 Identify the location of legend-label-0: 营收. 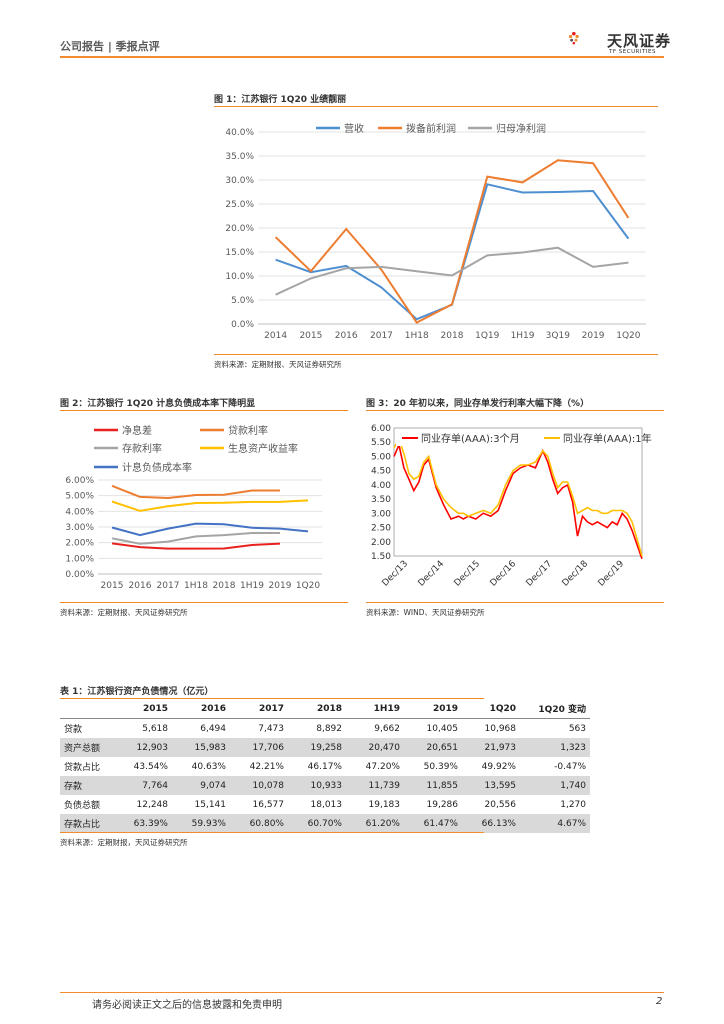
(354, 128).